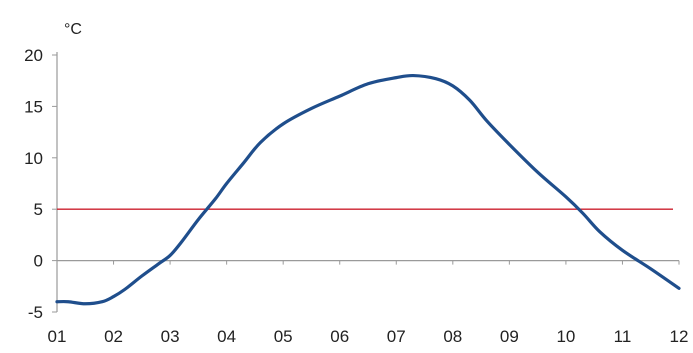 The height and width of the screenshot is (353, 693). Describe the element at coordinates (339, 336) in the screenshot. I see `x-tick-label: 06` at that location.